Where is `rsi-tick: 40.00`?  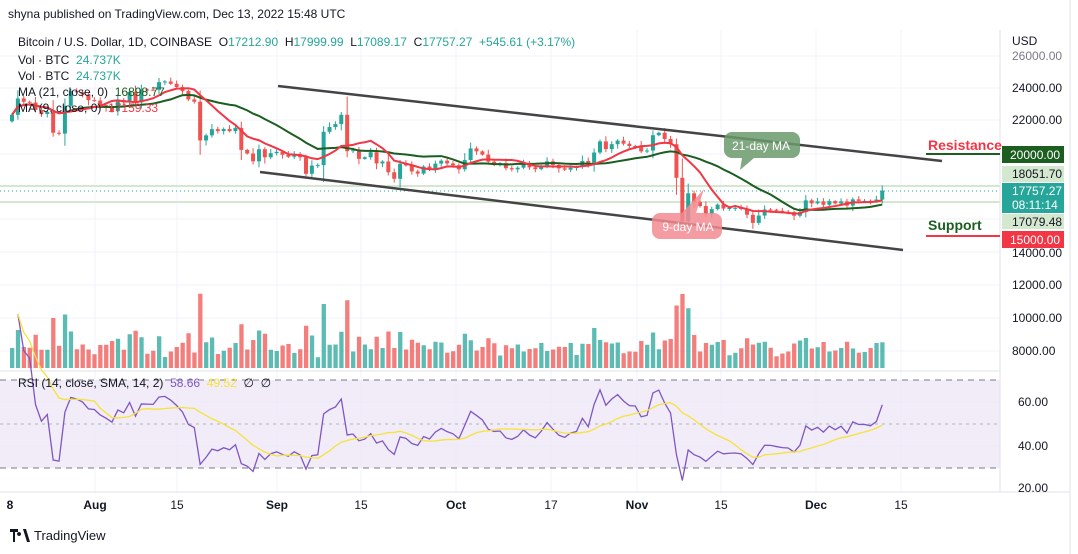
rsi-tick: 40.00 is located at coordinates (1033, 446).